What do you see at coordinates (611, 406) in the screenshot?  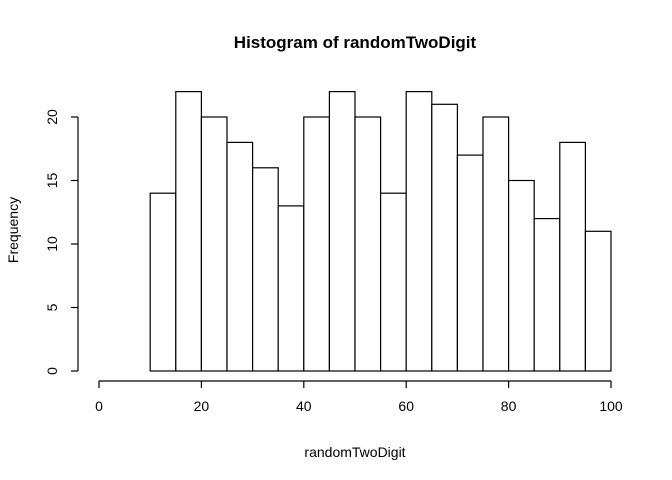 I see `x-tick-label: 100` at bounding box center [611, 406].